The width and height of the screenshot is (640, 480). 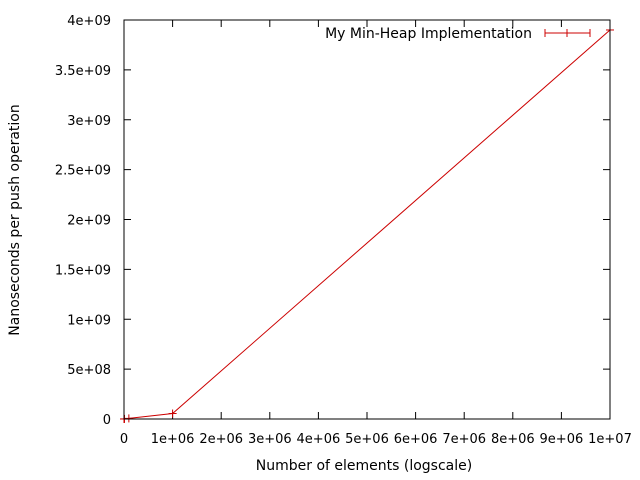 What do you see at coordinates (319, 439) in the screenshot?
I see `x-tick-label-4: 4e+06` at bounding box center [319, 439].